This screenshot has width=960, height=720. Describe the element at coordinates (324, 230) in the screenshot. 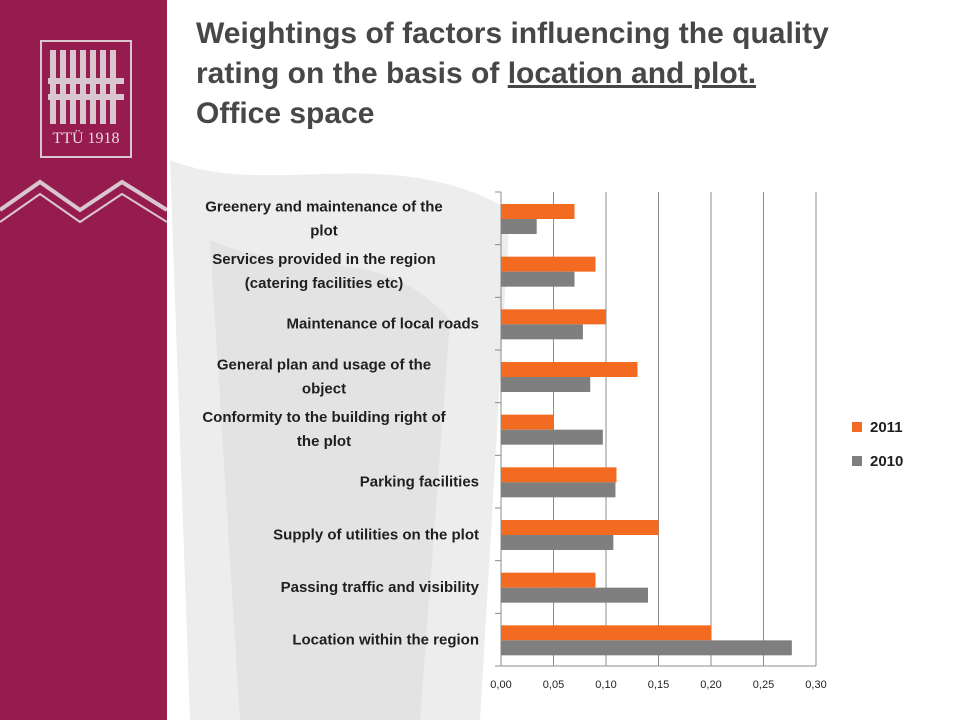

I see `category-label: plot` at that location.